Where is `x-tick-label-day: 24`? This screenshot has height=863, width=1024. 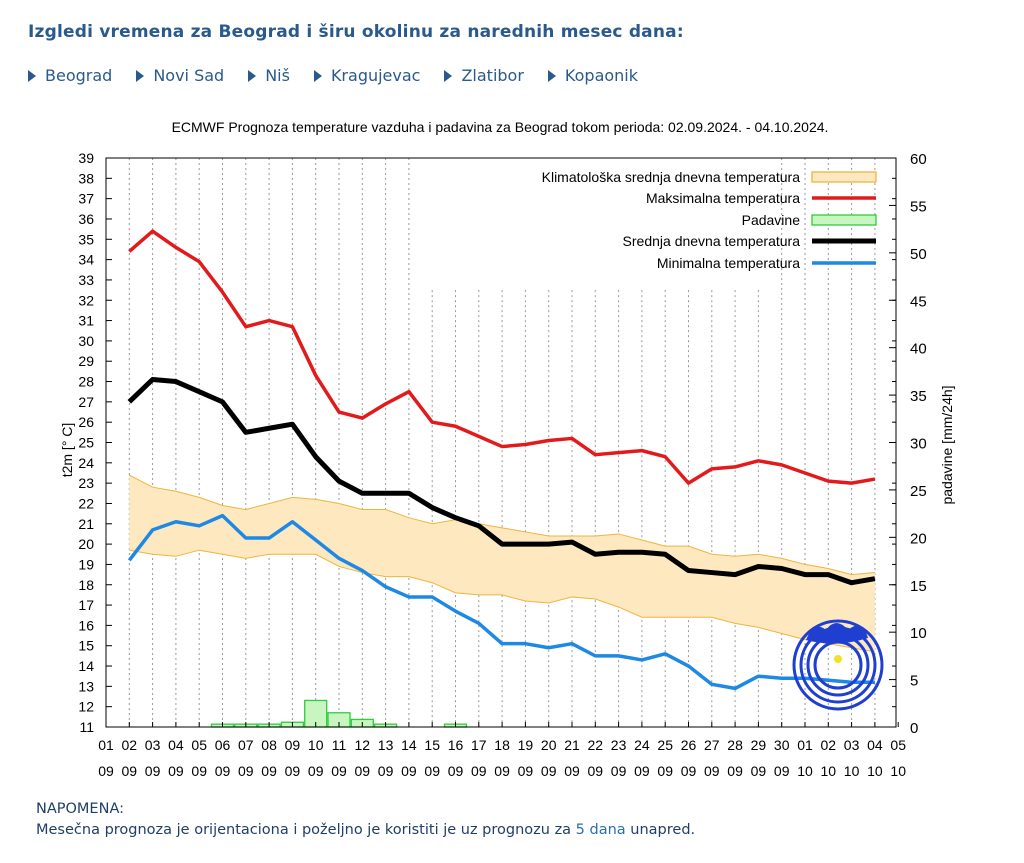
x-tick-label-day: 24 is located at coordinates (642, 745).